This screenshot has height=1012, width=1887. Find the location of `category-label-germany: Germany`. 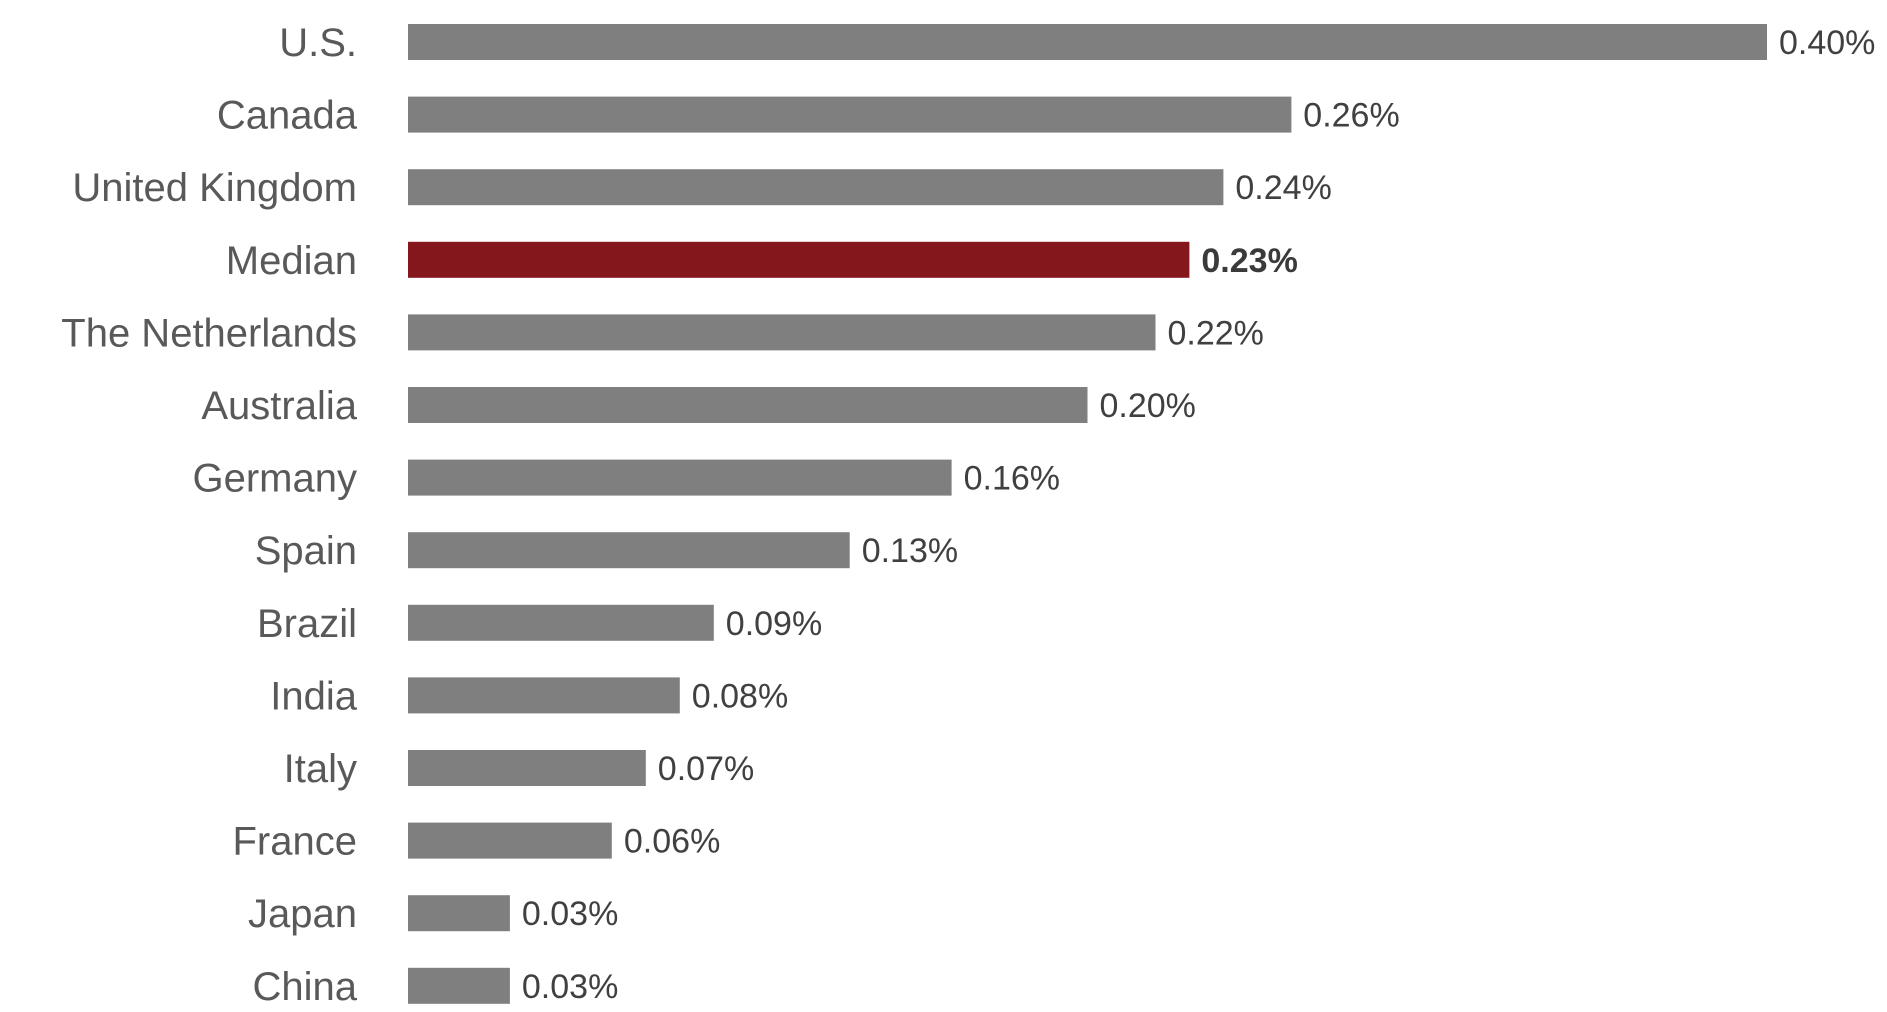

category-label-germany: Germany is located at coordinates (275, 479).